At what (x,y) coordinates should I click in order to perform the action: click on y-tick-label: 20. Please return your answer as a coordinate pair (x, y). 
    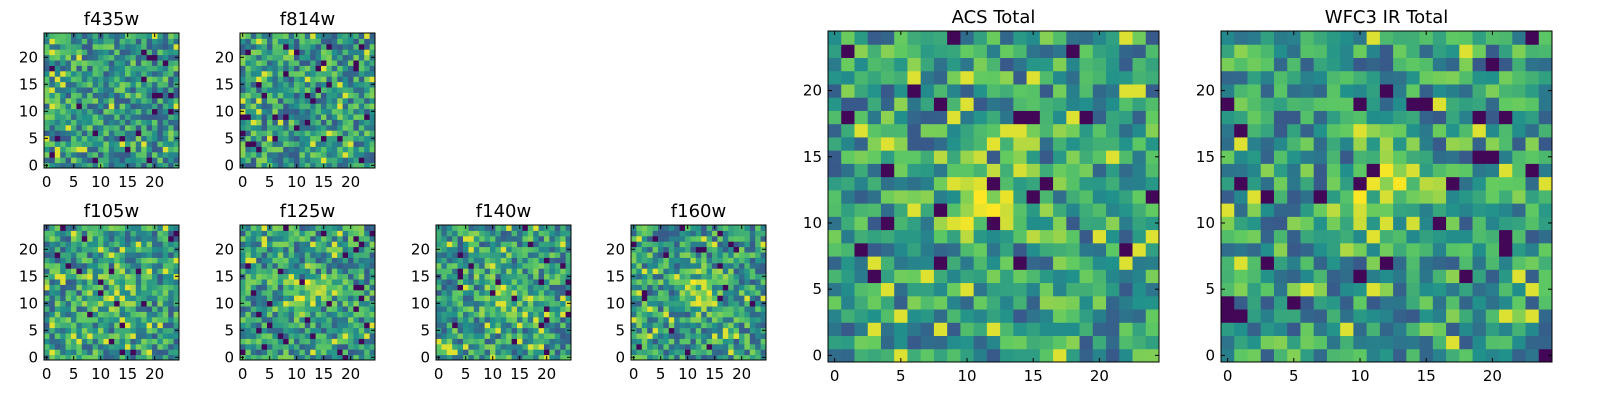
    Looking at the image, I should click on (420, 249).